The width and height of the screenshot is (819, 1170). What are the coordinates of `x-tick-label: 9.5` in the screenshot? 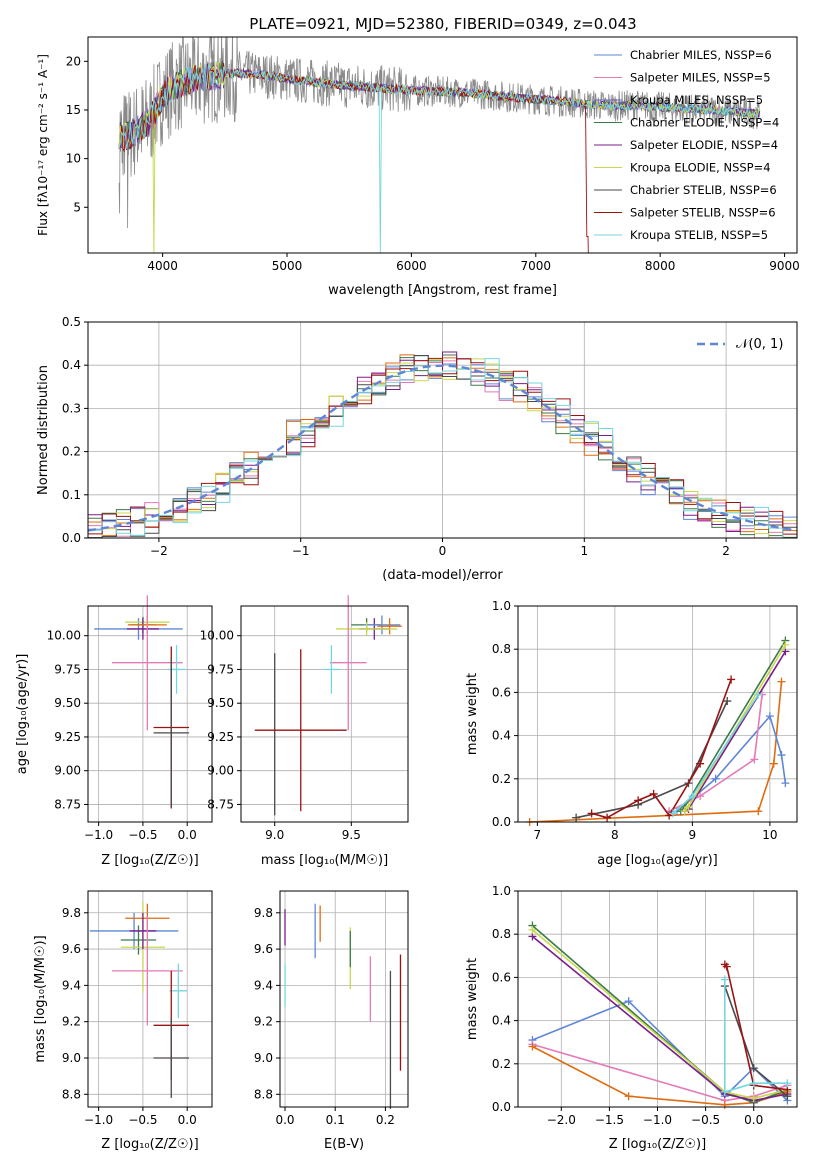 It's located at (351, 835).